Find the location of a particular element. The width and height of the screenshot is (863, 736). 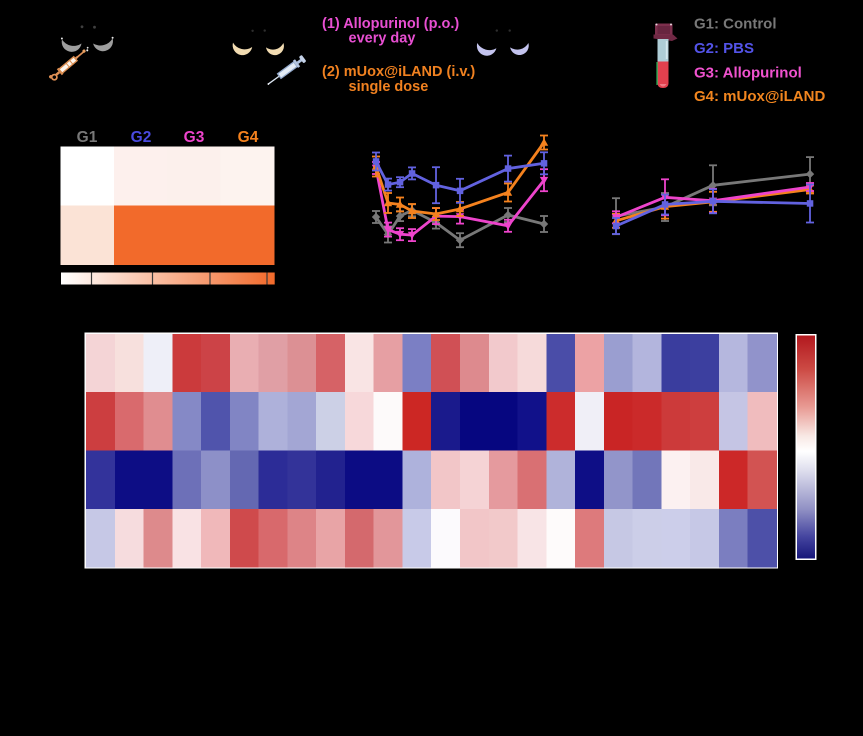

svg-text: G1: Control is located at coordinates (735, 24).